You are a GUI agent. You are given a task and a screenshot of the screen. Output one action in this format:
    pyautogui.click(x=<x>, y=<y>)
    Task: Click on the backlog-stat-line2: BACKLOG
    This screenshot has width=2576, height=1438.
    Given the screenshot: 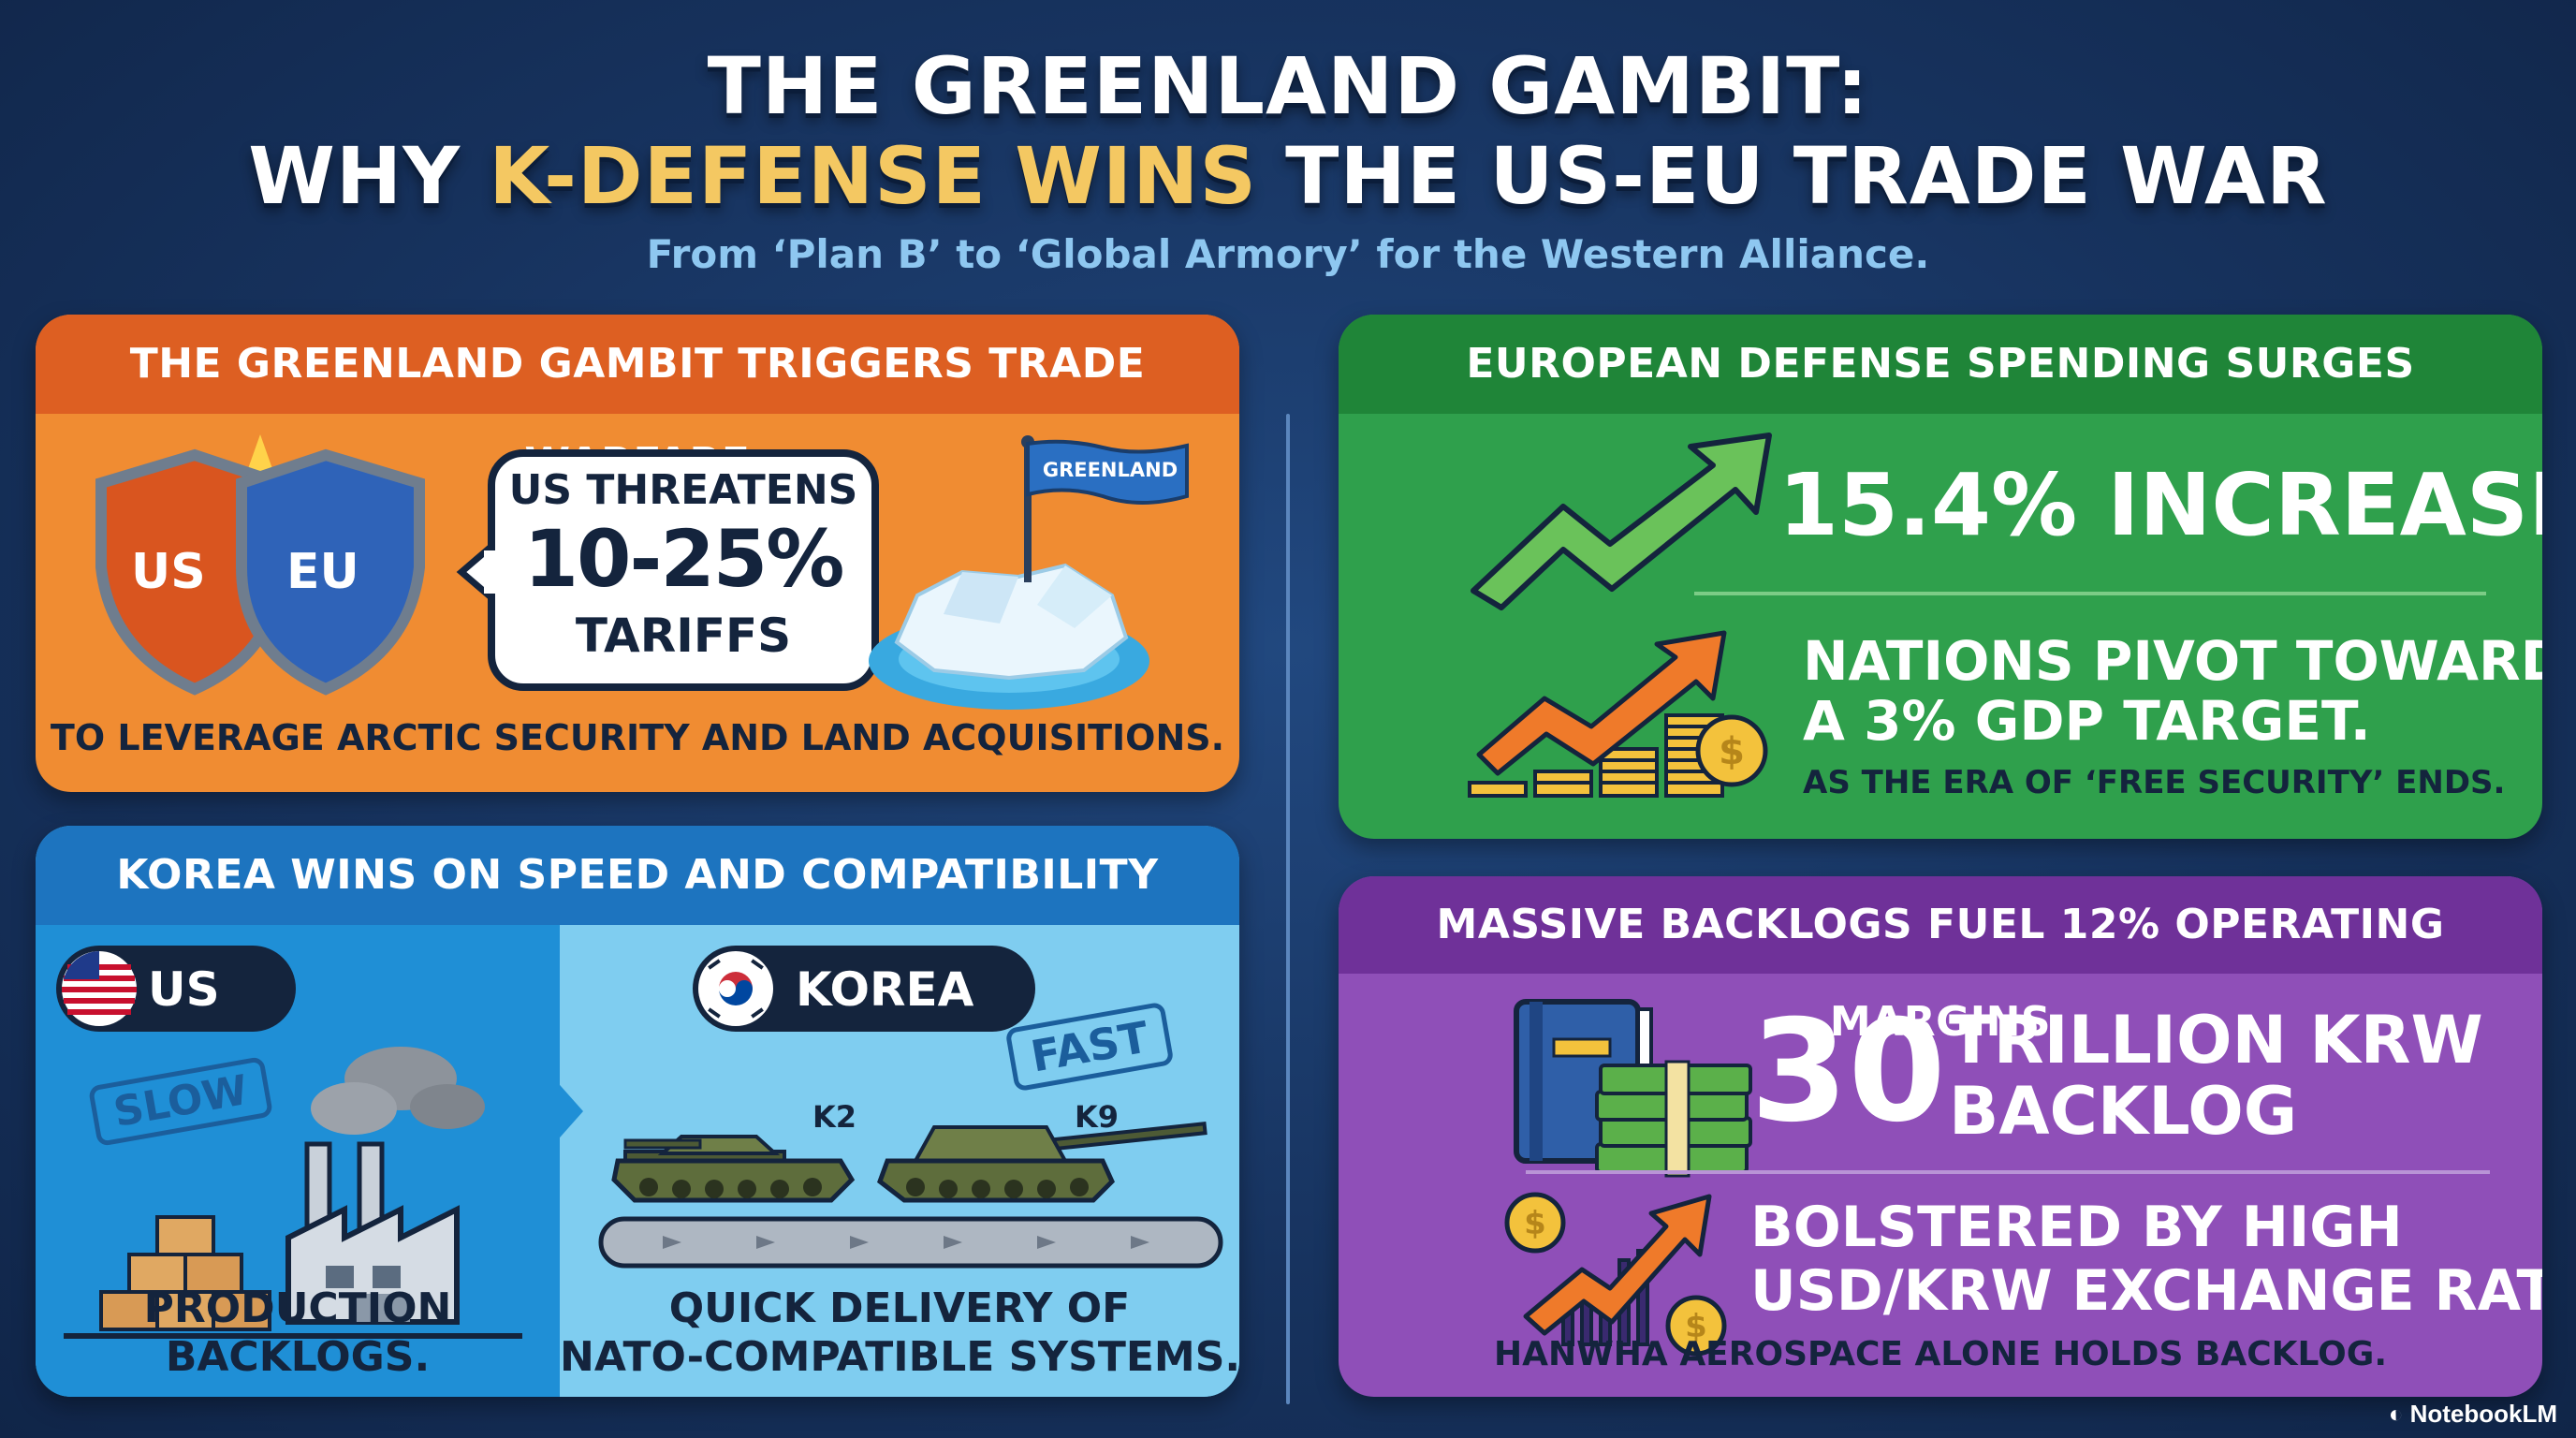 What is the action you would take?
    pyautogui.click(x=2123, y=1111)
    